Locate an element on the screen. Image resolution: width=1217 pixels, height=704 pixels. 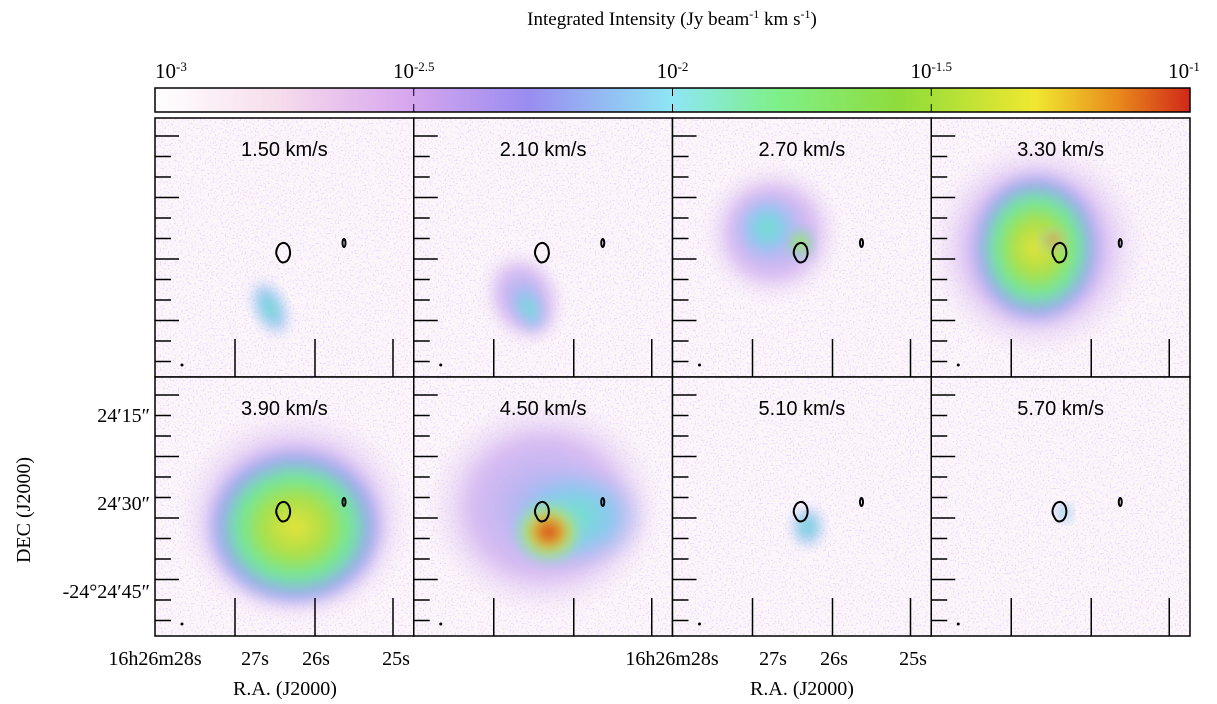
panel-frame is located at coordinates (1060, 506).